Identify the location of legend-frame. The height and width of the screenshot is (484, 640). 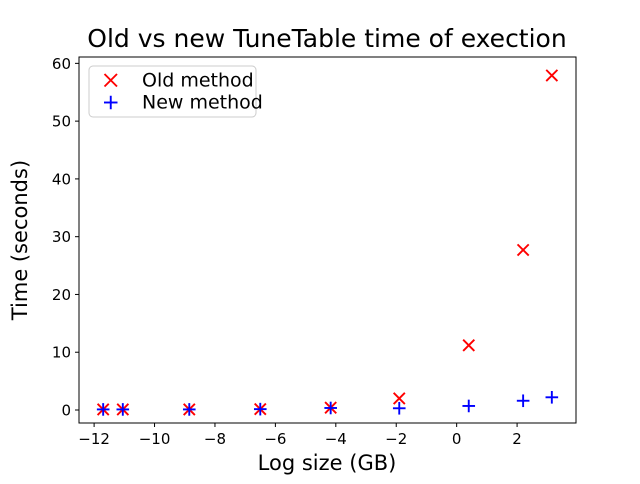
(172, 91).